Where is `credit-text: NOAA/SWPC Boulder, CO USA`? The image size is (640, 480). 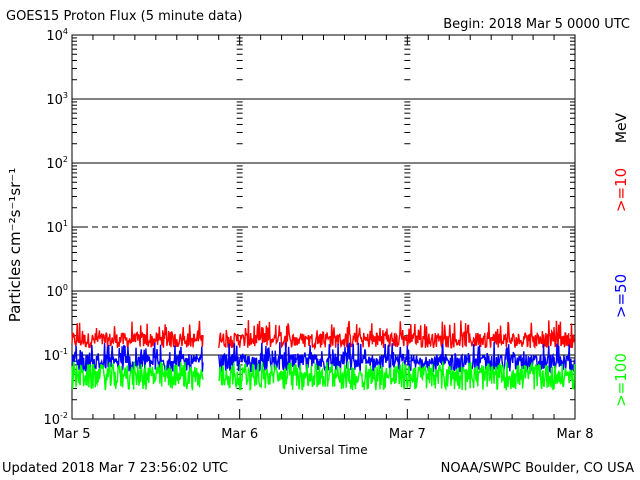
credit-text: NOAA/SWPC Boulder, CO USA is located at coordinates (537, 468).